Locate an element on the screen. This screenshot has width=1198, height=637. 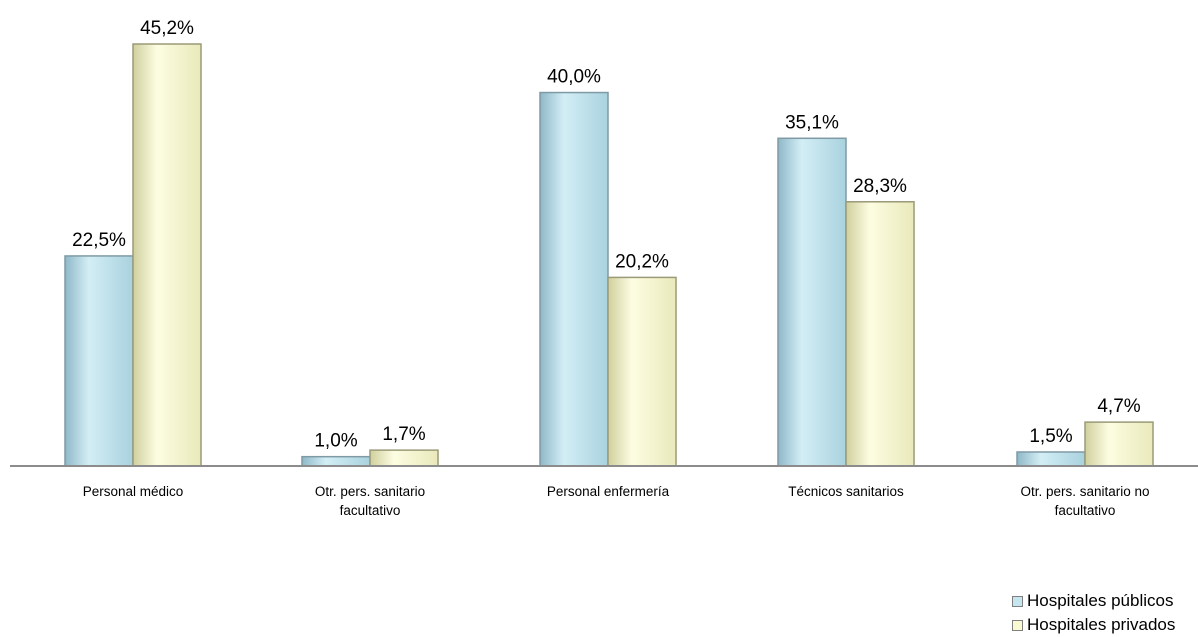
legend-item-hospitales-privados: Hospitales privados is located at coordinates (1093, 625).